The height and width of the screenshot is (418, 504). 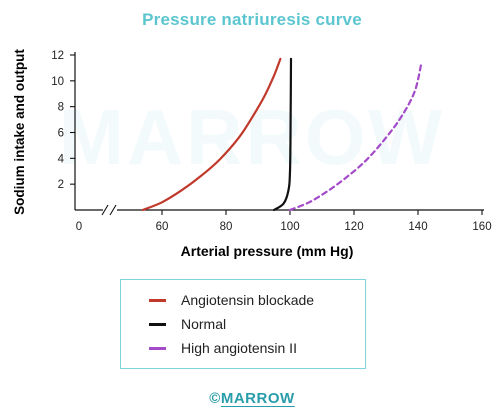 I want to click on legend-item-normal: Normal, so click(x=187, y=324).